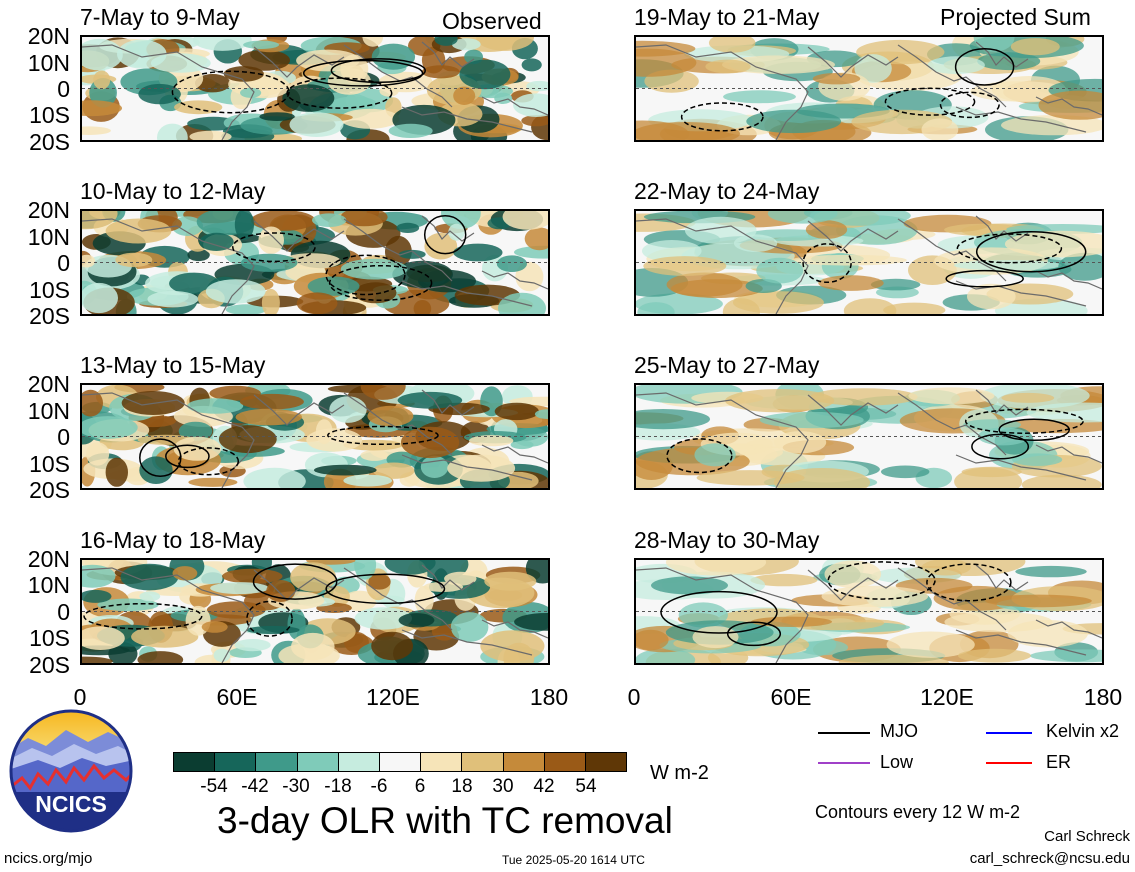 This screenshot has width=1135, height=872. I want to click on colorbar-label: 6, so click(420, 786).